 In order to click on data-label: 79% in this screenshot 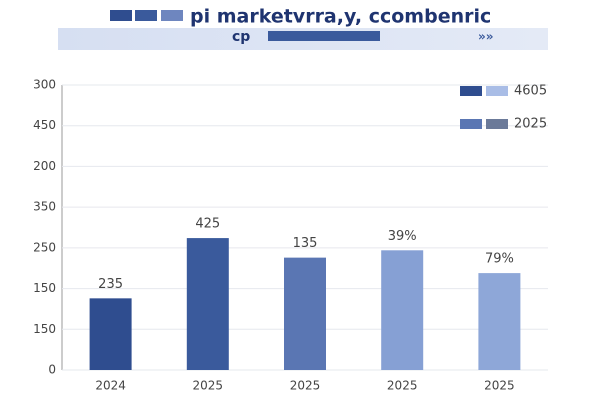, I will do `click(499, 259)`.